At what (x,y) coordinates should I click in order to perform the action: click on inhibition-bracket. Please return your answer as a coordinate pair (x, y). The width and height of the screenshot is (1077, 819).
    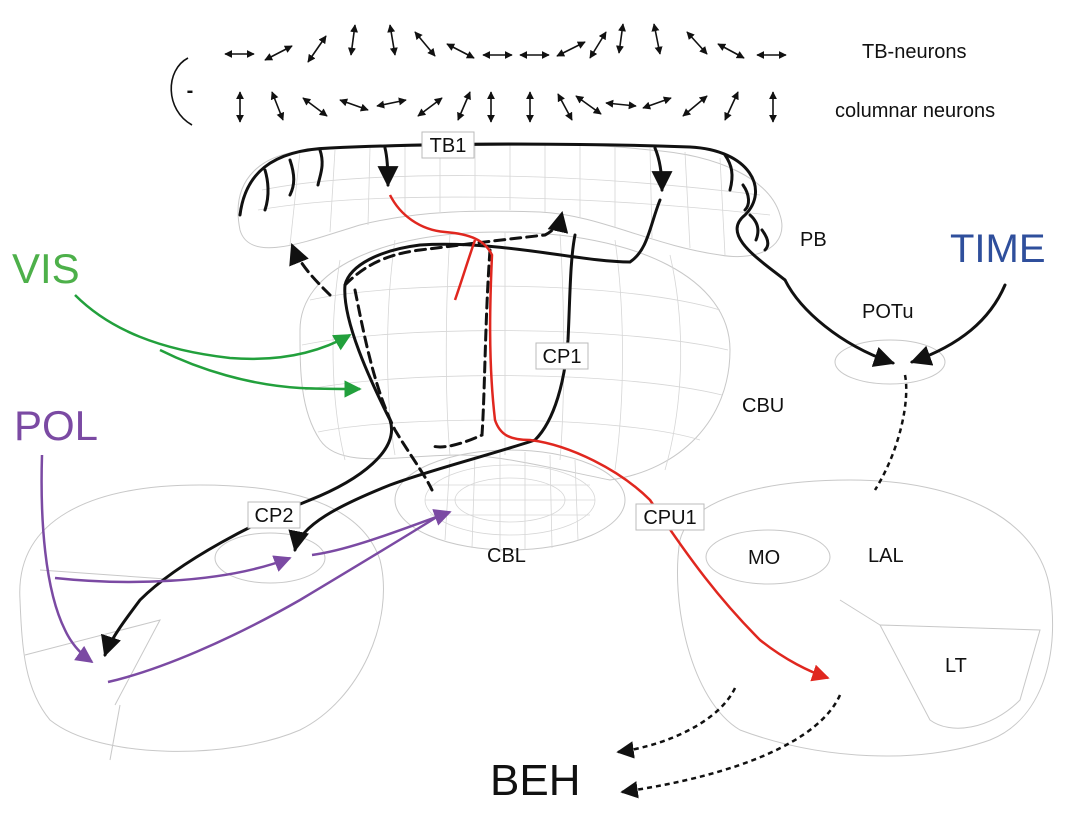
    Looking at the image, I should click on (181, 91).